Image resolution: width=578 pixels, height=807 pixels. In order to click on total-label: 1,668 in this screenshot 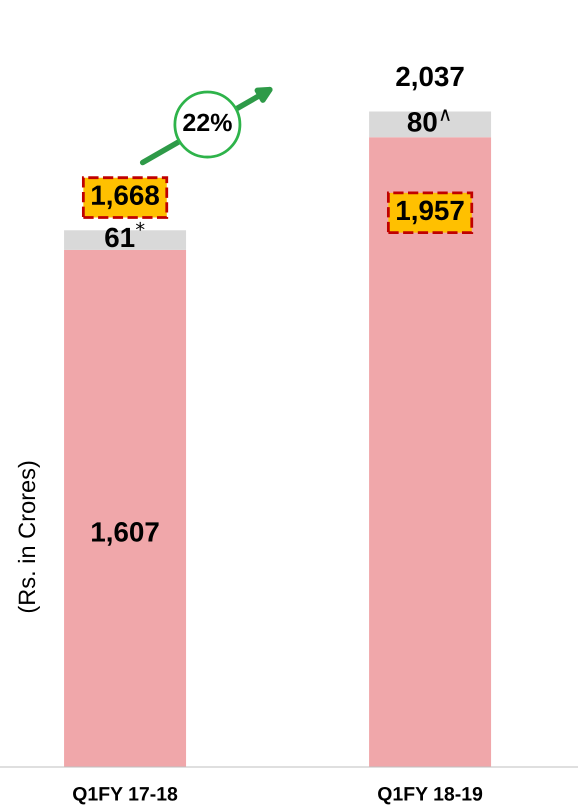, I will do `click(125, 197)`.